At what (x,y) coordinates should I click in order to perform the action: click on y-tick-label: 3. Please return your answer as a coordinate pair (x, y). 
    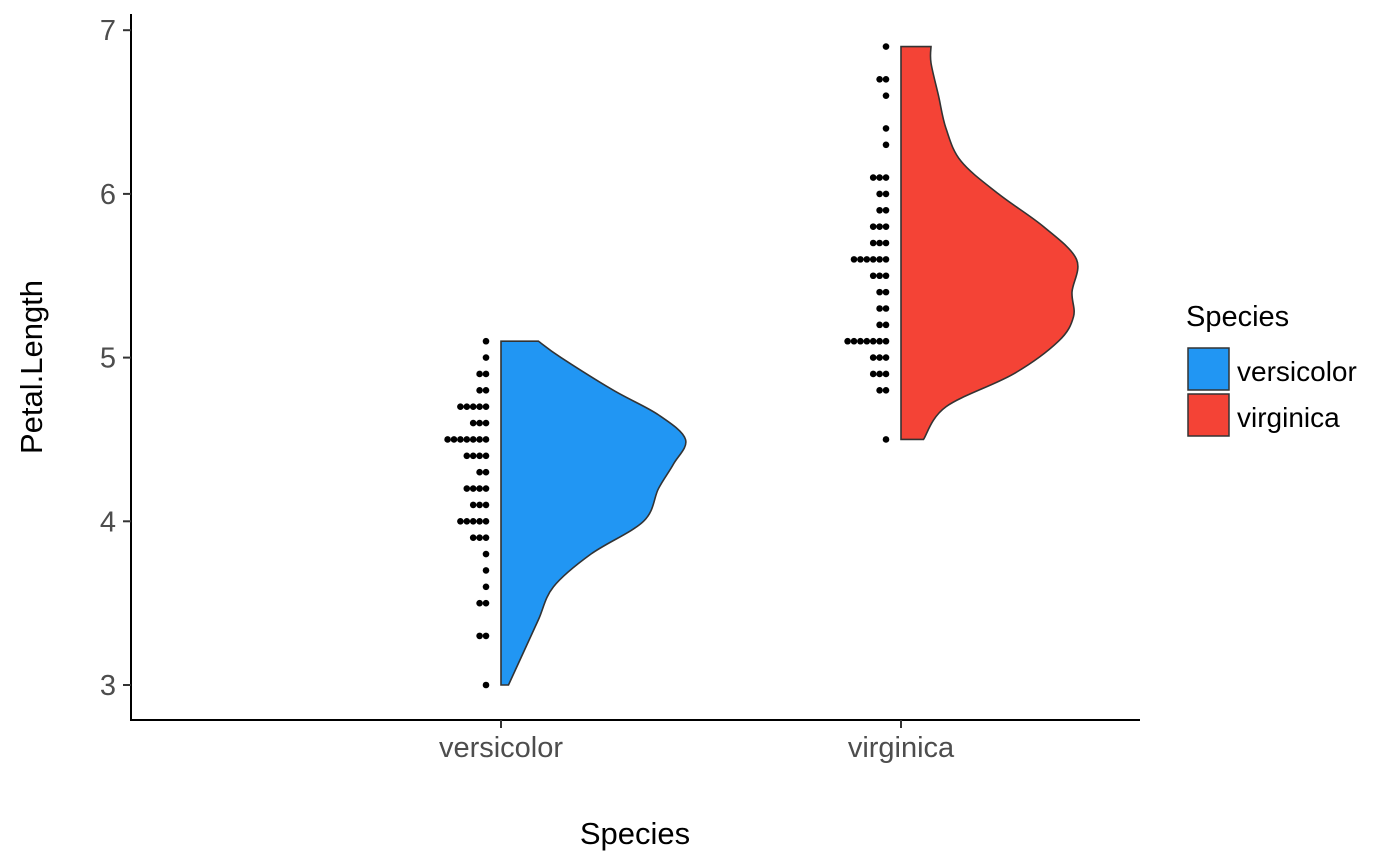
    Looking at the image, I should click on (108, 686).